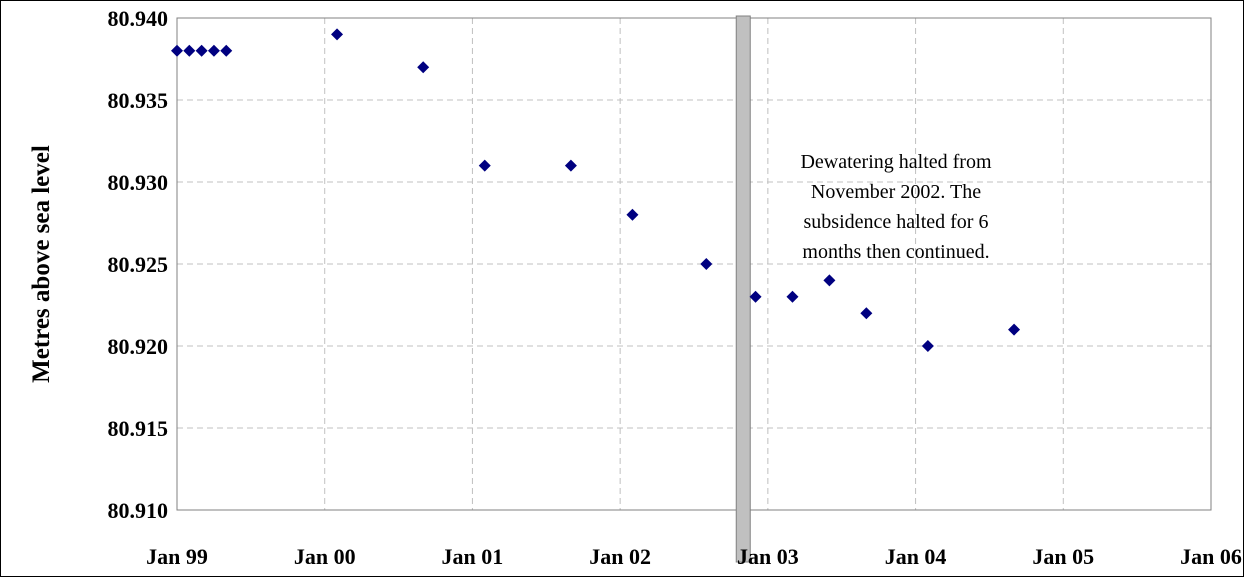  I want to click on y-tick-label: 80.940, so click(138, 18).